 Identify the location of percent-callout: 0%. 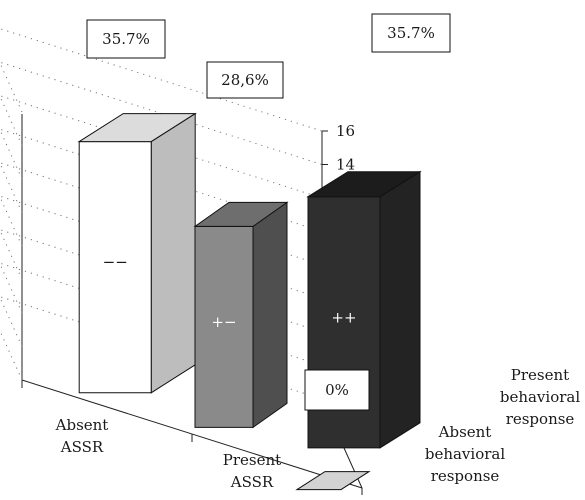
(337, 390).